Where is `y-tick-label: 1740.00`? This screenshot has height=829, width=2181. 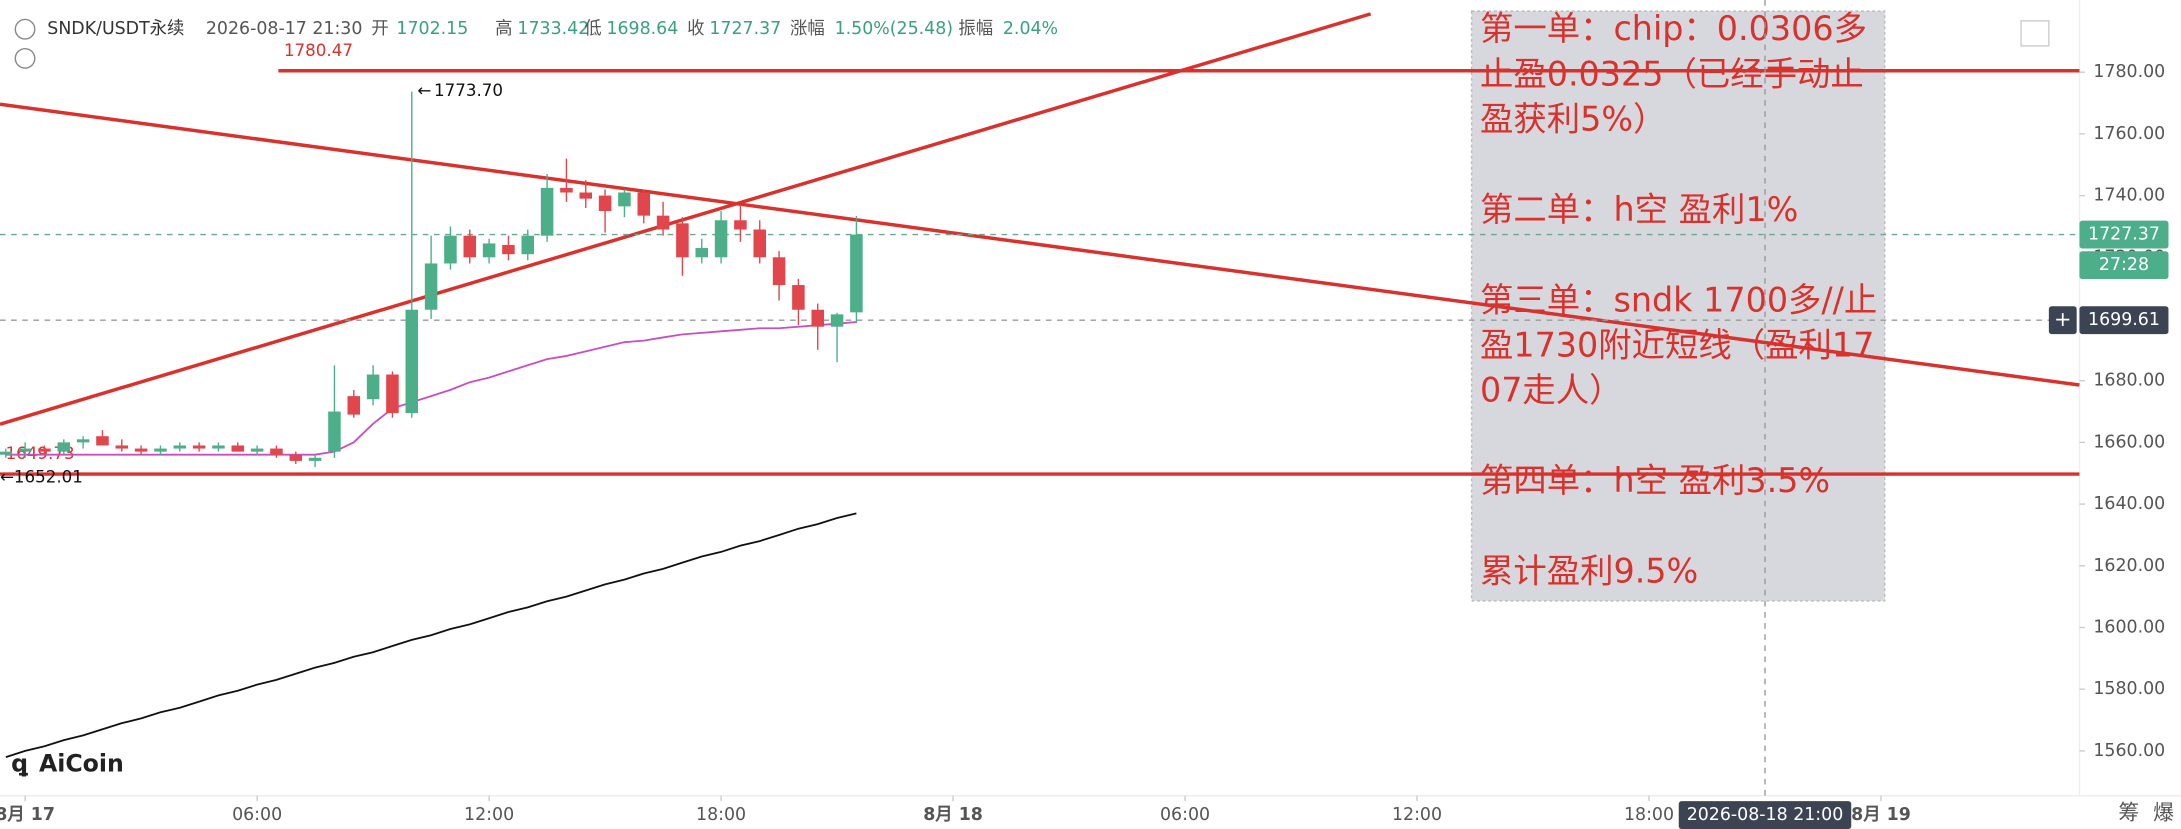 y-tick-label: 1740.00 is located at coordinates (2129, 196).